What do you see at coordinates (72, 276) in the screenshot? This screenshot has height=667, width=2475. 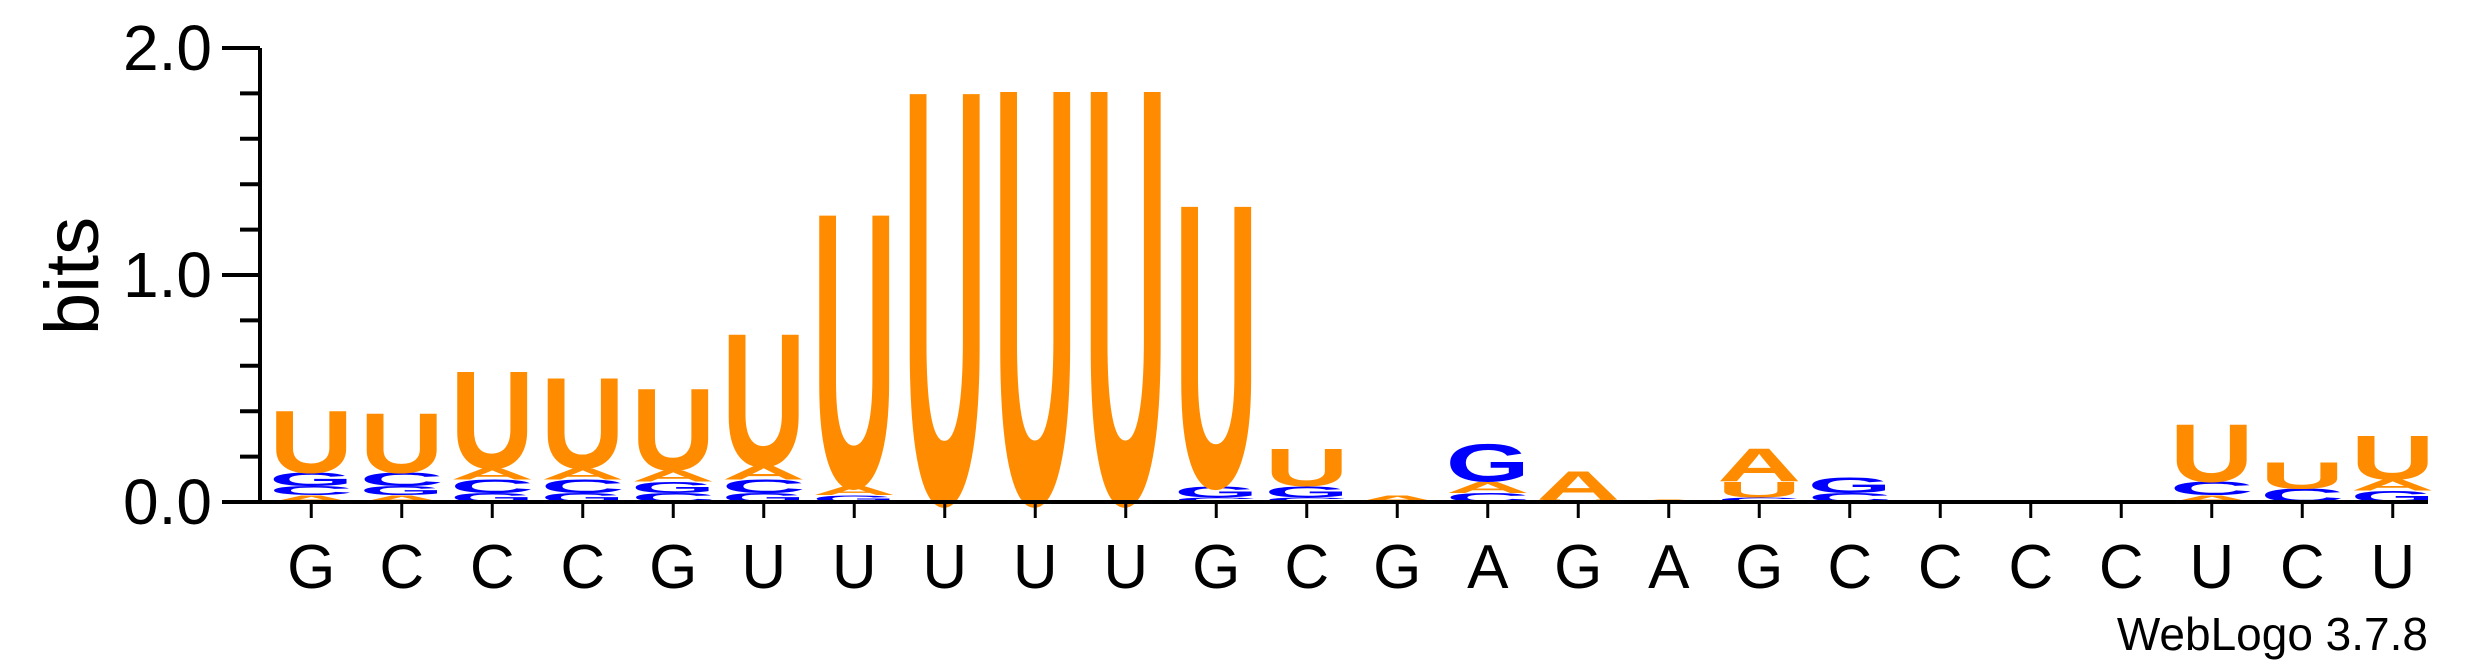 I see `y-axis-title: bits` at bounding box center [72, 276].